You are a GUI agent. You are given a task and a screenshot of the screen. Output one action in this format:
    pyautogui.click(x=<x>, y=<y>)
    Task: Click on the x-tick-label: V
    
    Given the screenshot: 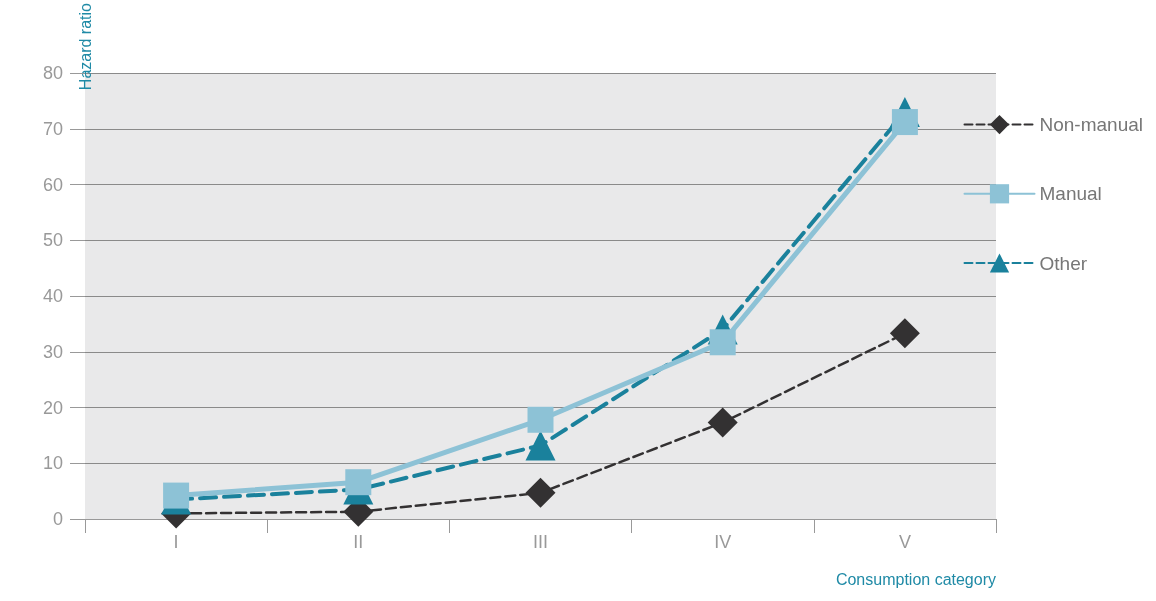 What is the action you would take?
    pyautogui.click(x=904, y=542)
    